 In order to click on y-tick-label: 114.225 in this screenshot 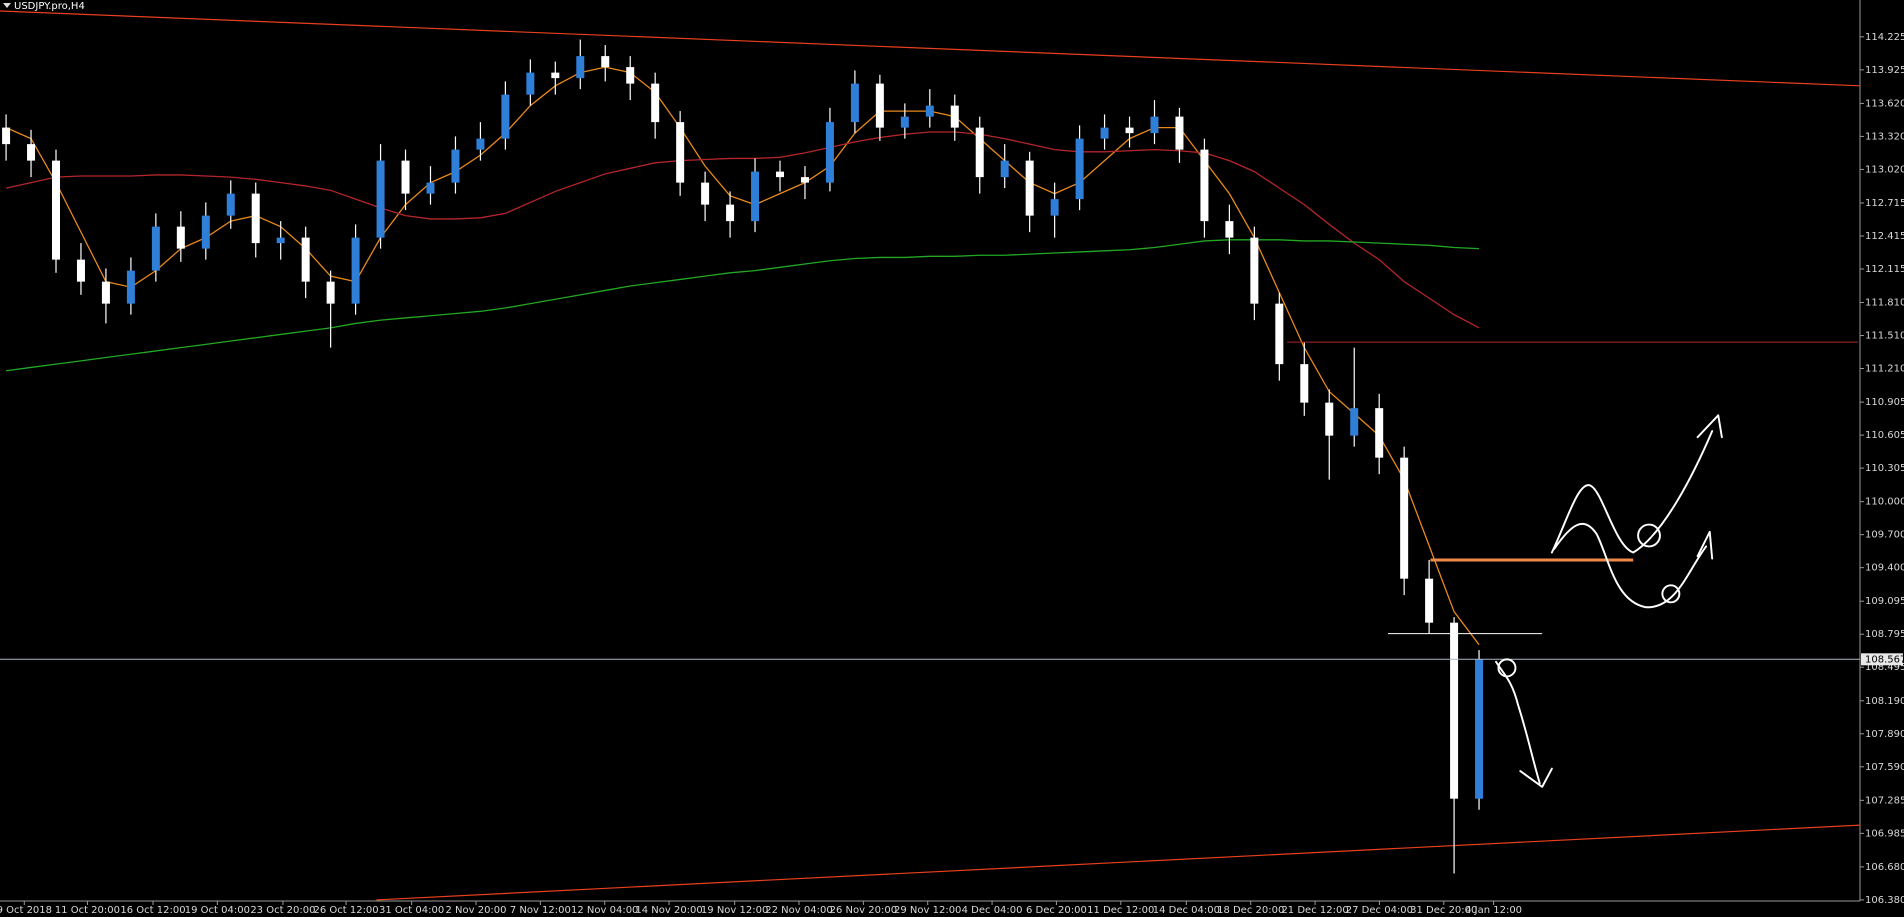, I will do `click(1884, 37)`.